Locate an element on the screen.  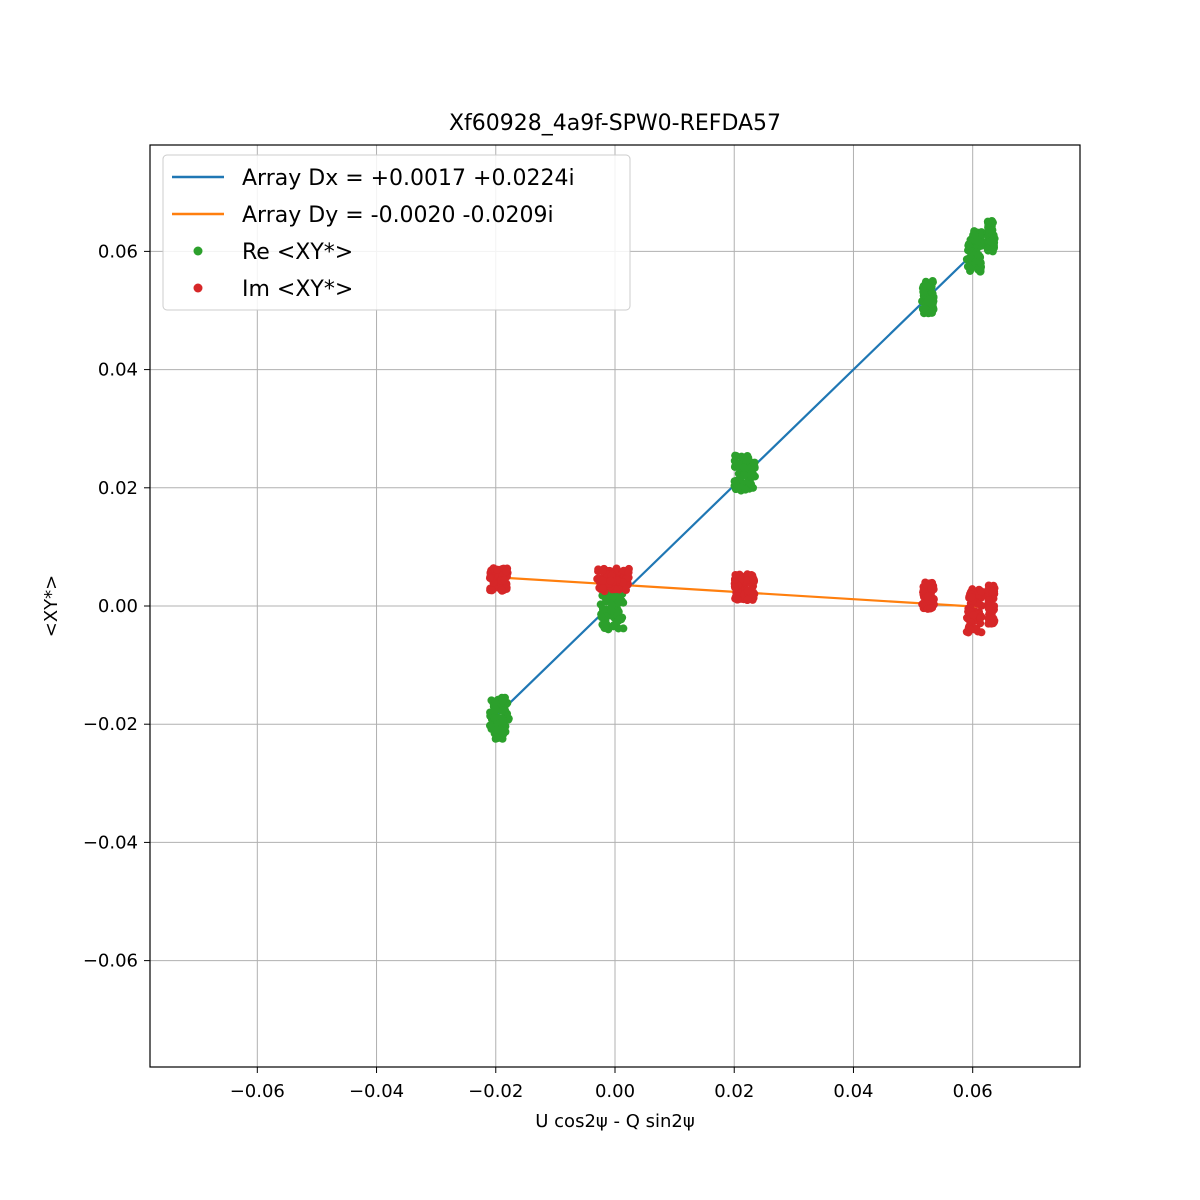
y-axis-label: <XY*> is located at coordinates (51, 606).